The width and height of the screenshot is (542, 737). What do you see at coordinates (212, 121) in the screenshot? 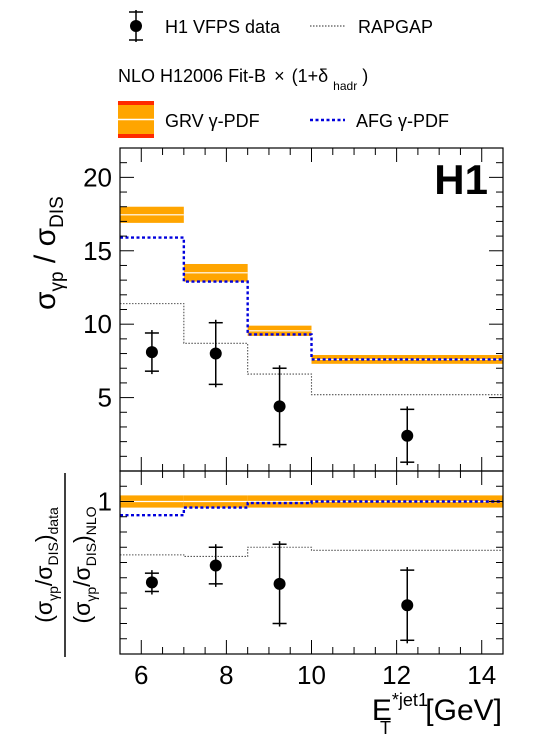
I see `legend-grv-label: GRV γ-PDF` at bounding box center [212, 121].